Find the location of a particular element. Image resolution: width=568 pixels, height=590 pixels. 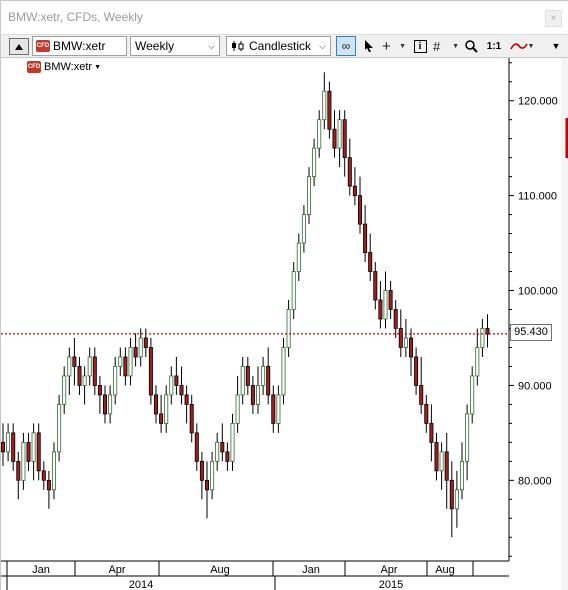

info-tool-button: i is located at coordinates (420, 46).